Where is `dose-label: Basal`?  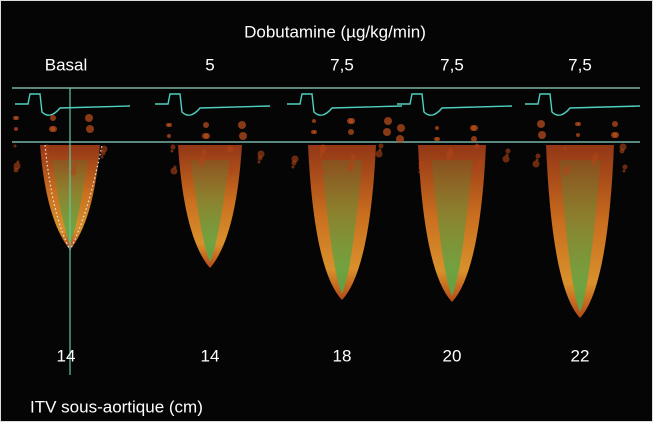 dose-label: Basal is located at coordinates (66, 64).